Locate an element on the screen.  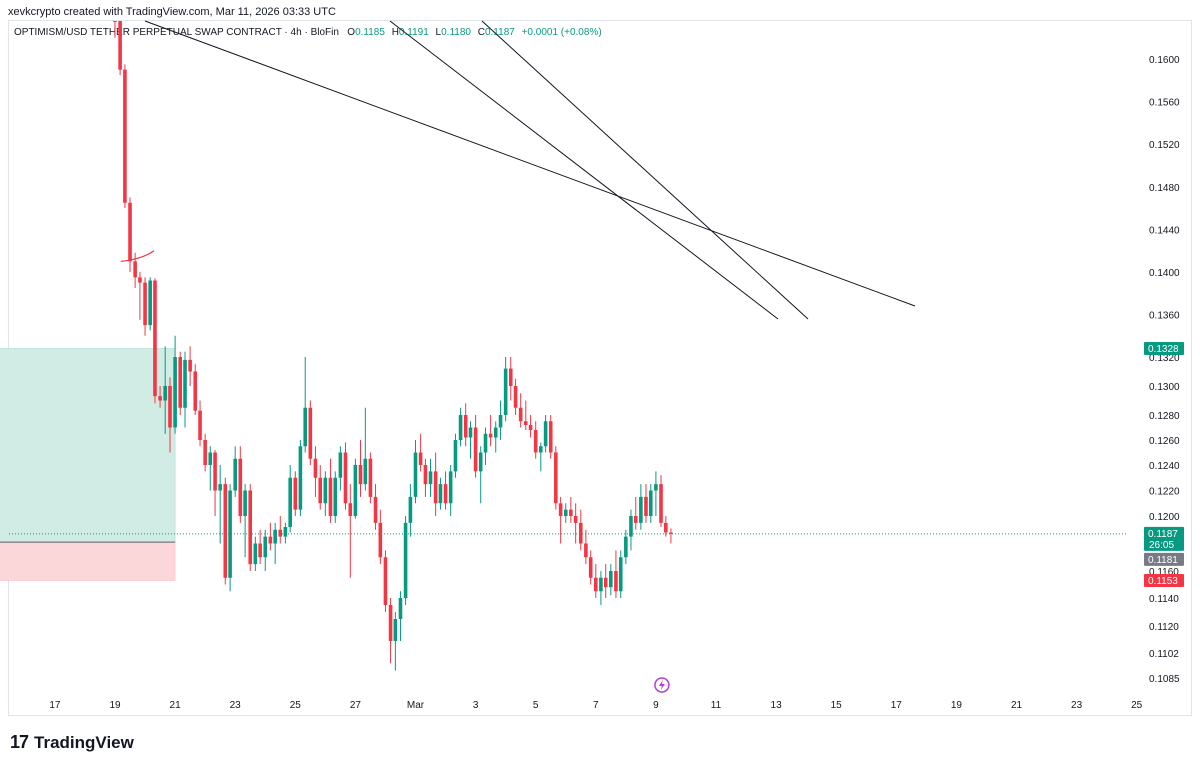
y-tick-label: 0.1520 is located at coordinates (1164, 145).